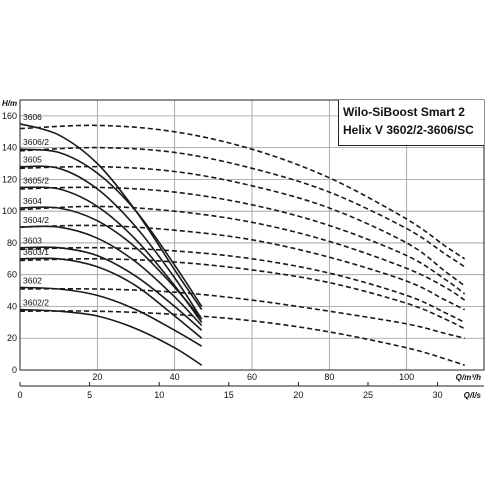 The image size is (500, 500). I want to click on y-tick-label: 140, so click(9, 148).